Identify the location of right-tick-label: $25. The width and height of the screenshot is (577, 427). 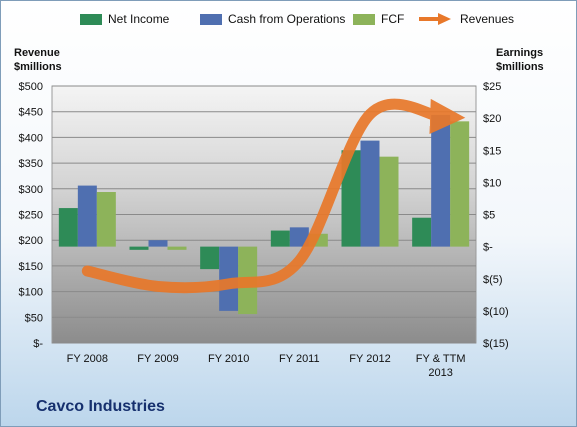
(492, 87).